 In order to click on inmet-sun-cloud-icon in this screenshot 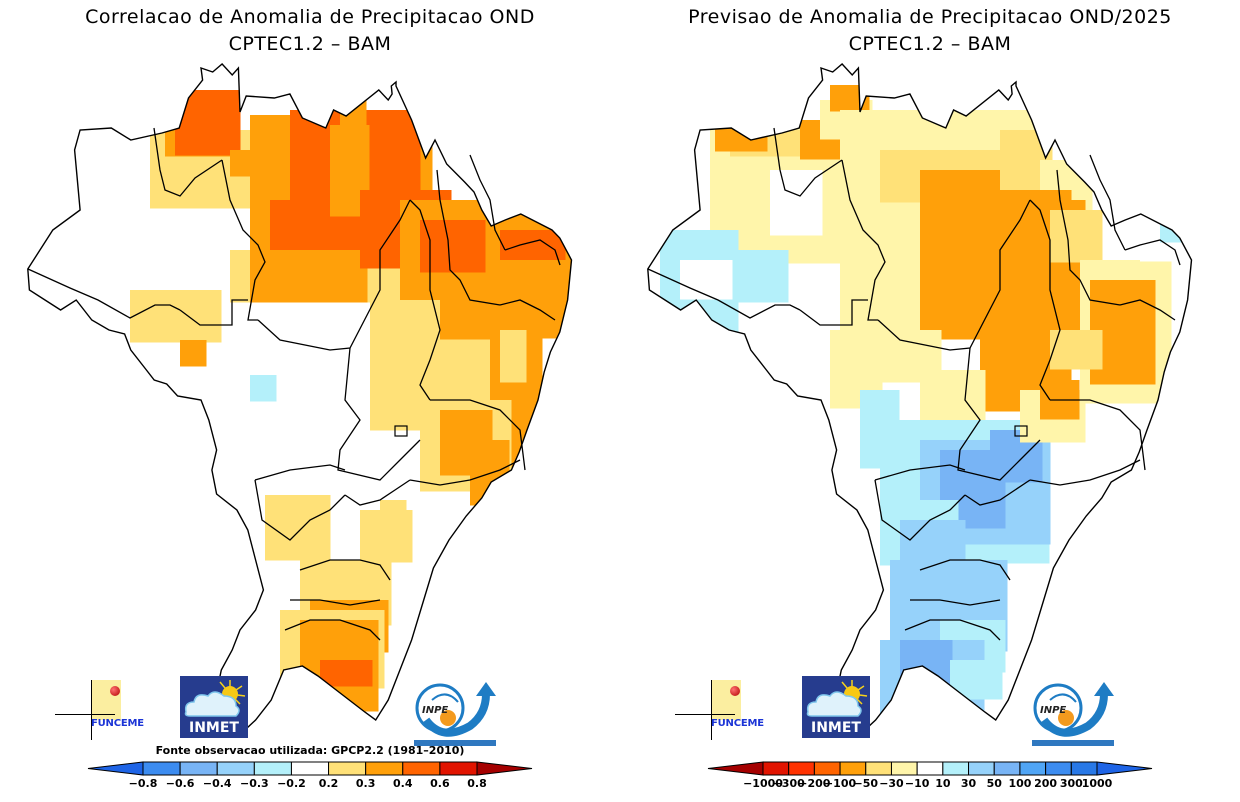, I will do `click(837, 698)`.